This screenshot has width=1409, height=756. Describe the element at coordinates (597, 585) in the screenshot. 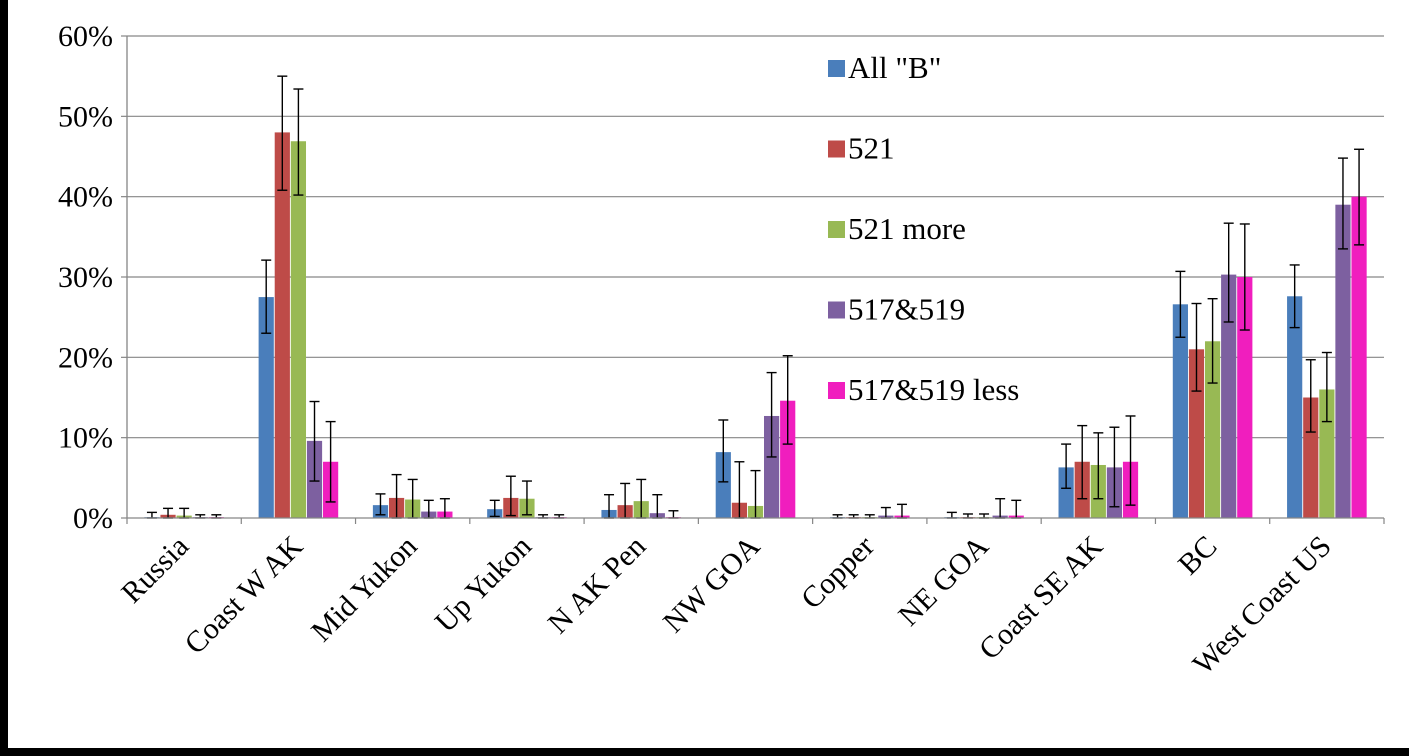

I see `x-tick-label: N AK Pen` at that location.